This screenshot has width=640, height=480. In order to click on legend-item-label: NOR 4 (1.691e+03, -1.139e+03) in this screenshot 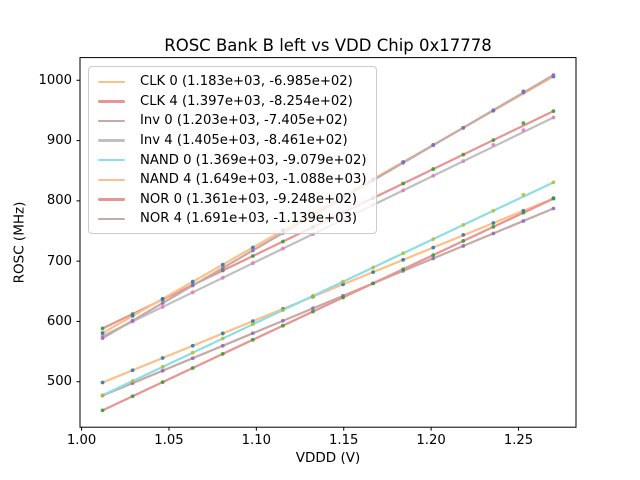, I will do `click(249, 219)`.